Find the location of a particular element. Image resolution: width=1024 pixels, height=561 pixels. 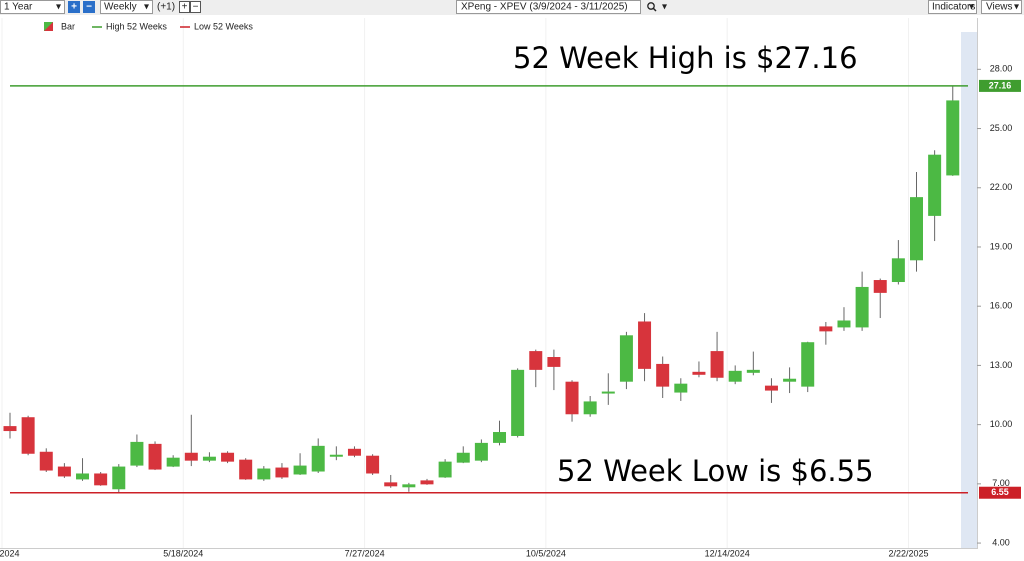

current-week-highlight is located at coordinates (969, 290).